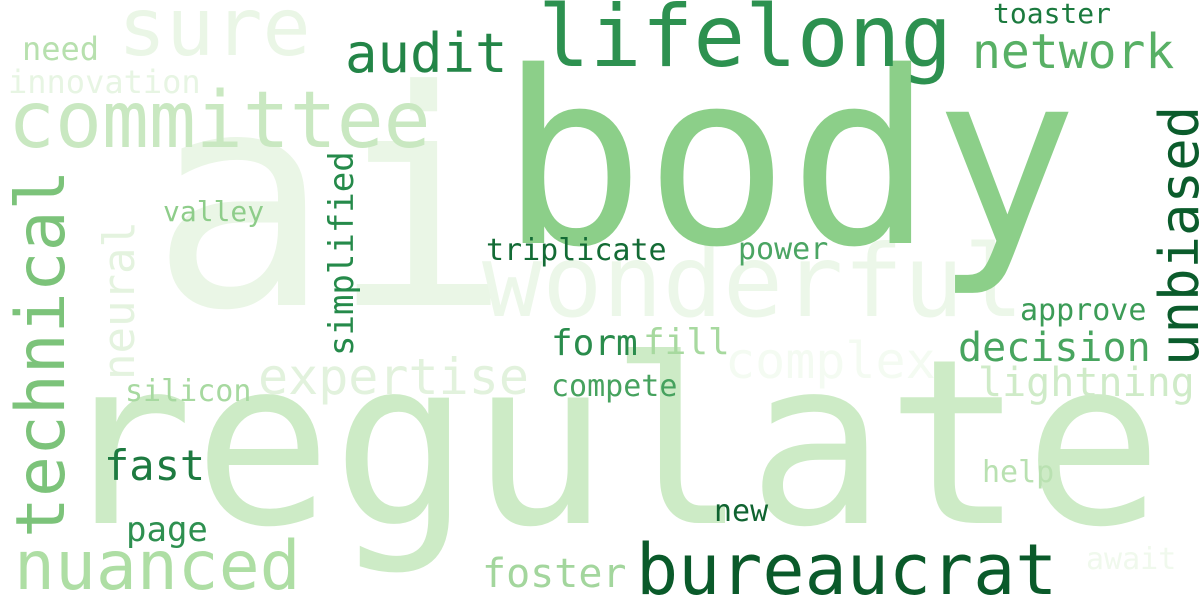 Image resolution: width=1200 pixels, height=600 pixels. Describe the element at coordinates (1131, 559) in the screenshot. I see `word-await: await` at that location.